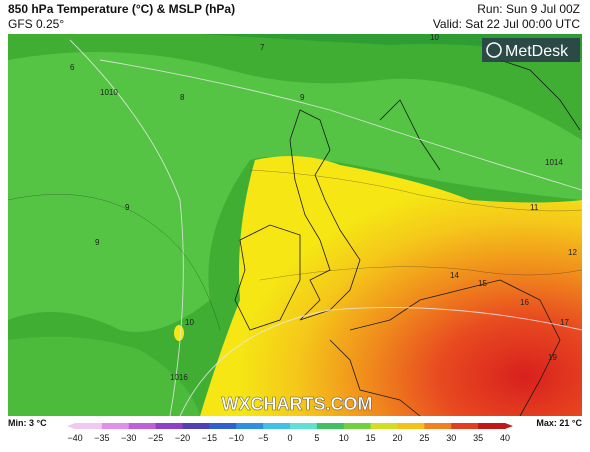  Describe the element at coordinates (121, 9) in the screenshot. I see `map-title: 850 hPa Temperature (°C) & MSLP (hPa)` at that location.